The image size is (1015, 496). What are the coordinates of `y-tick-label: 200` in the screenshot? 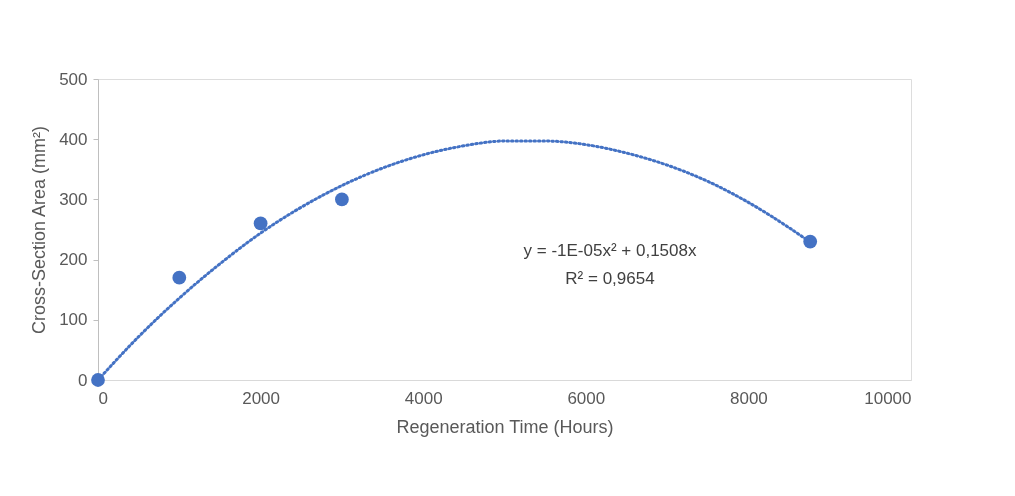 It's located at (73, 260).